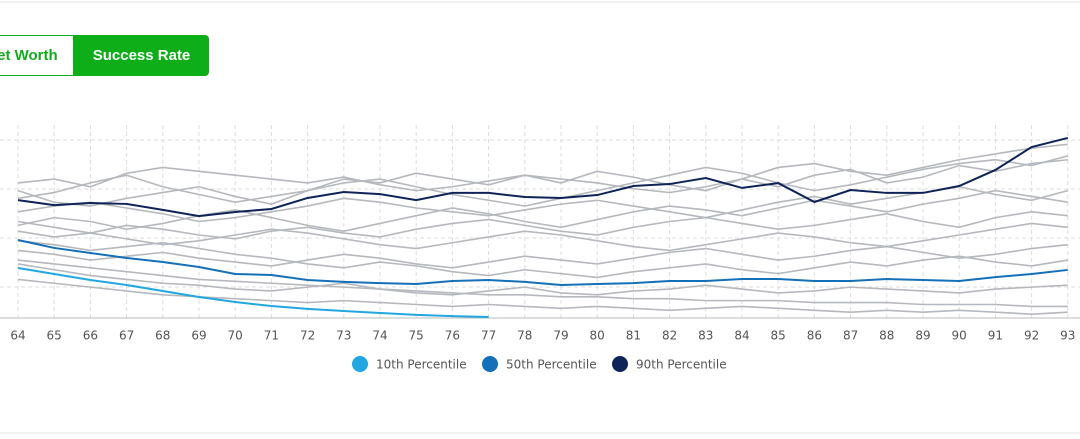  I want to click on x-tick-label: 66, so click(90, 336).